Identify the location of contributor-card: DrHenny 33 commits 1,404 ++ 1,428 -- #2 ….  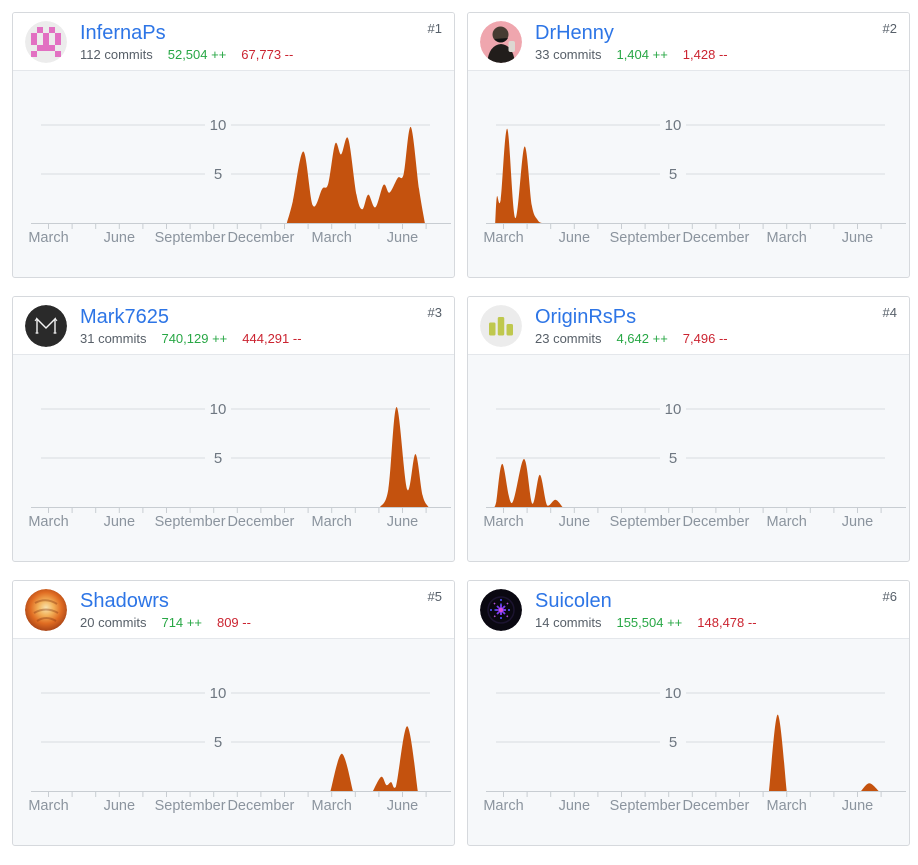
(688, 145).